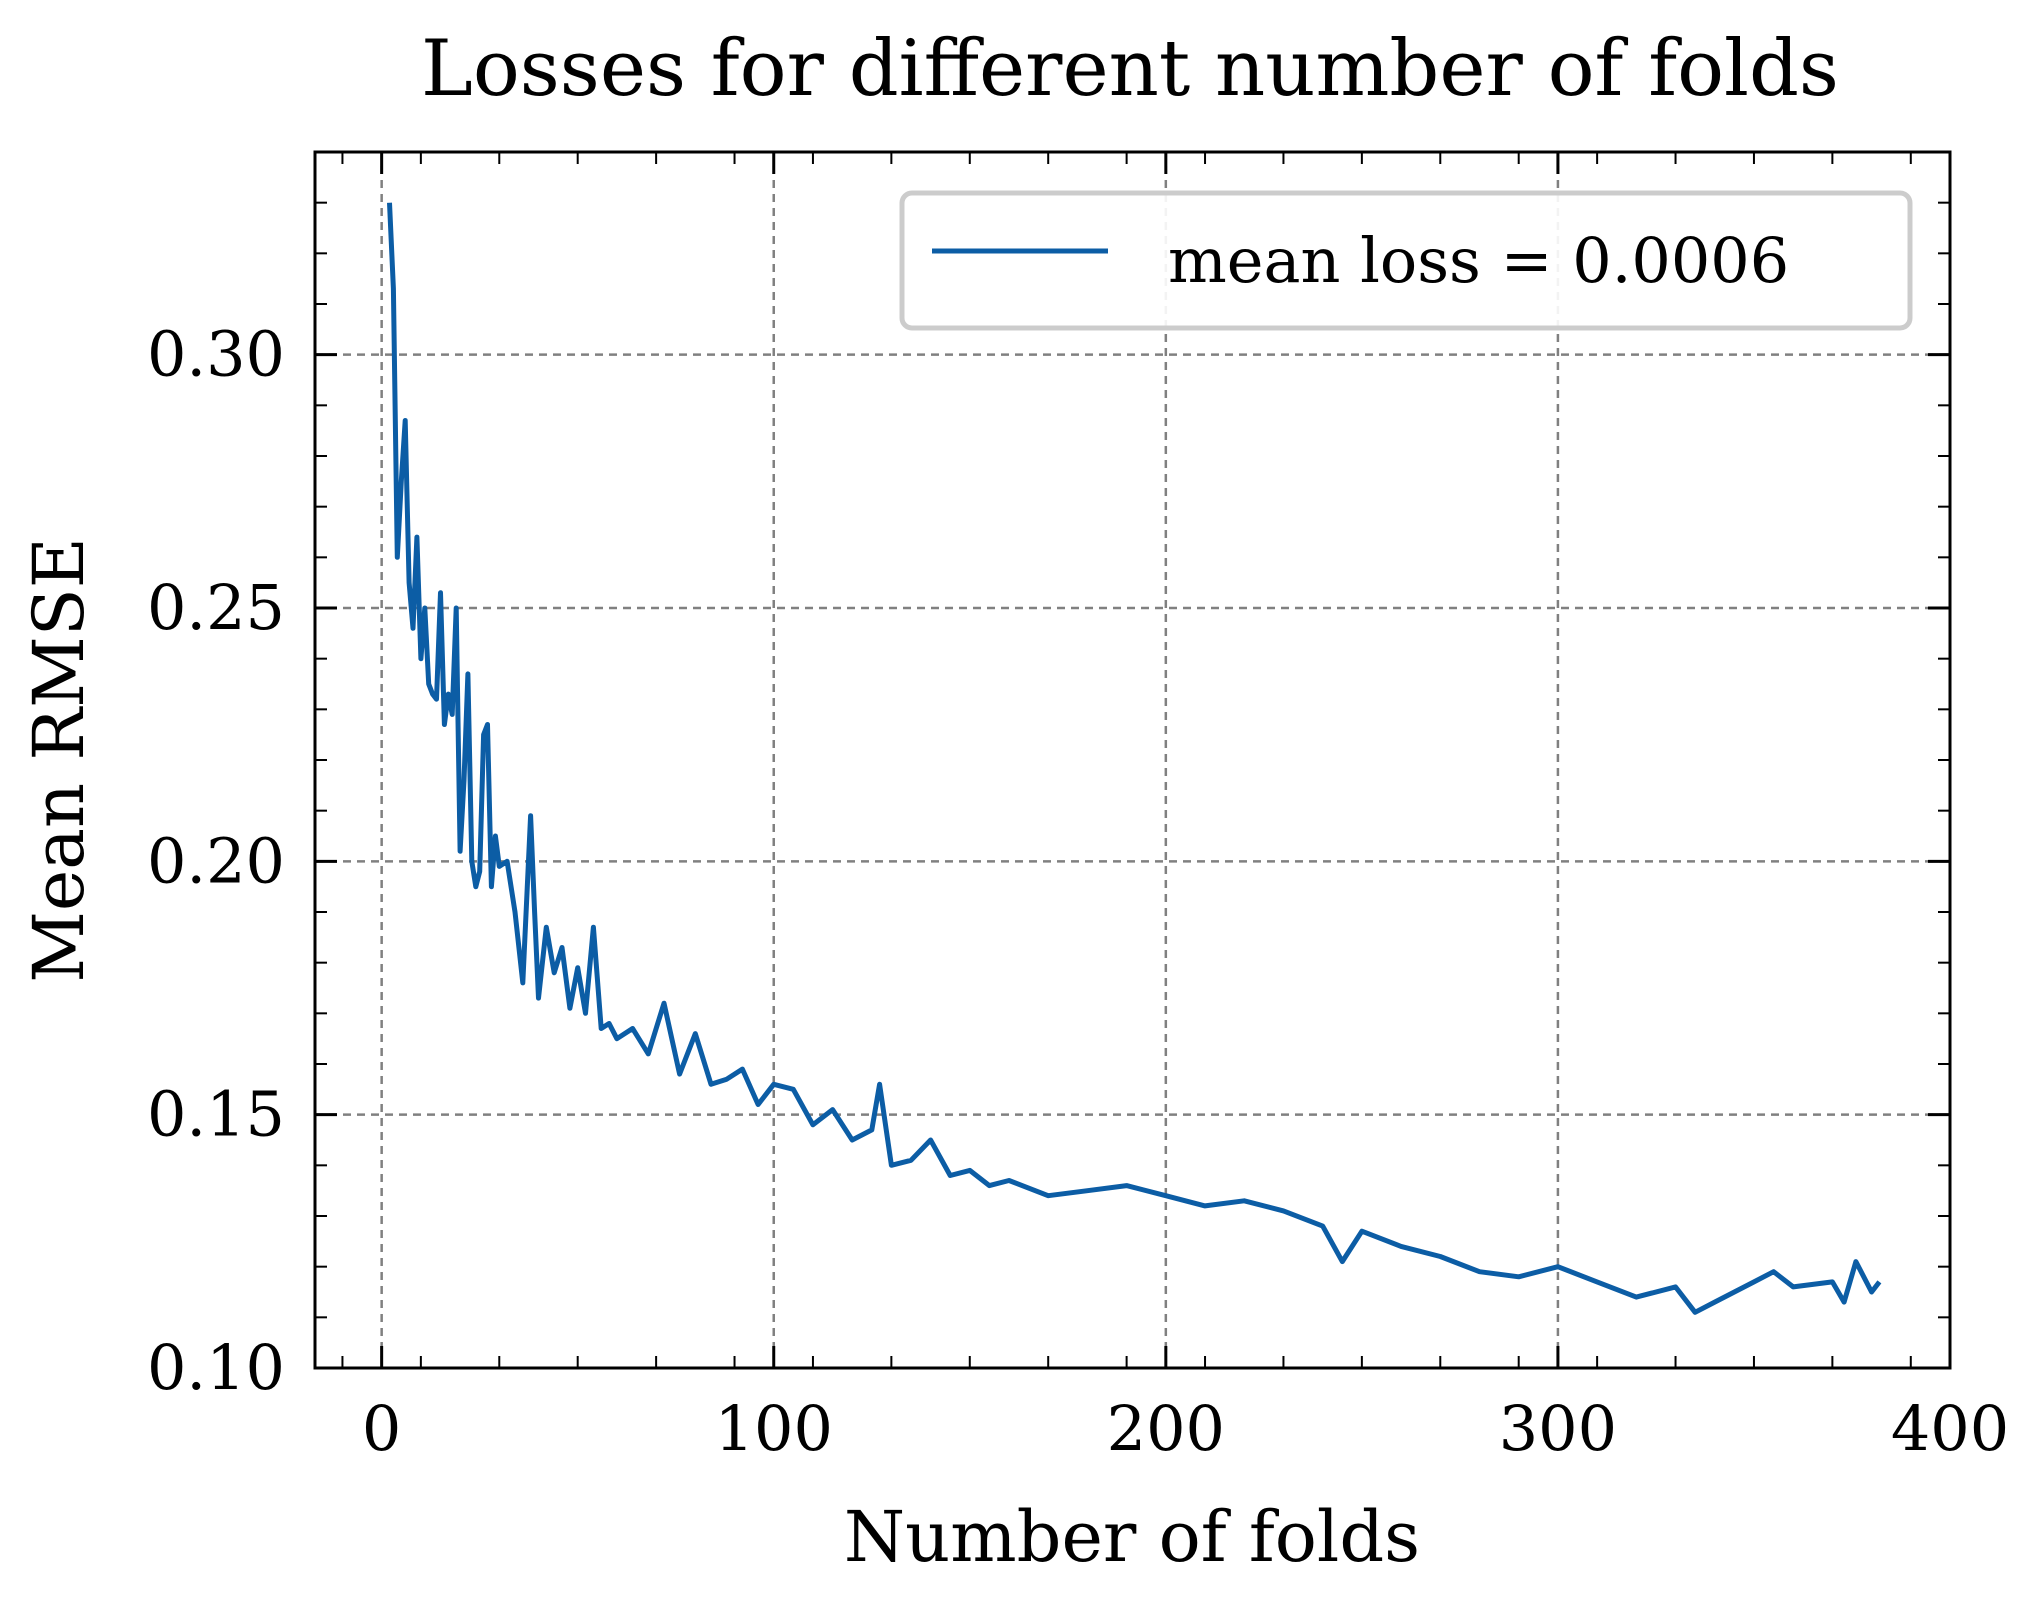 The image size is (2029, 1607). What do you see at coordinates (774, 1428) in the screenshot?
I see `x-tick-label: 100` at bounding box center [774, 1428].